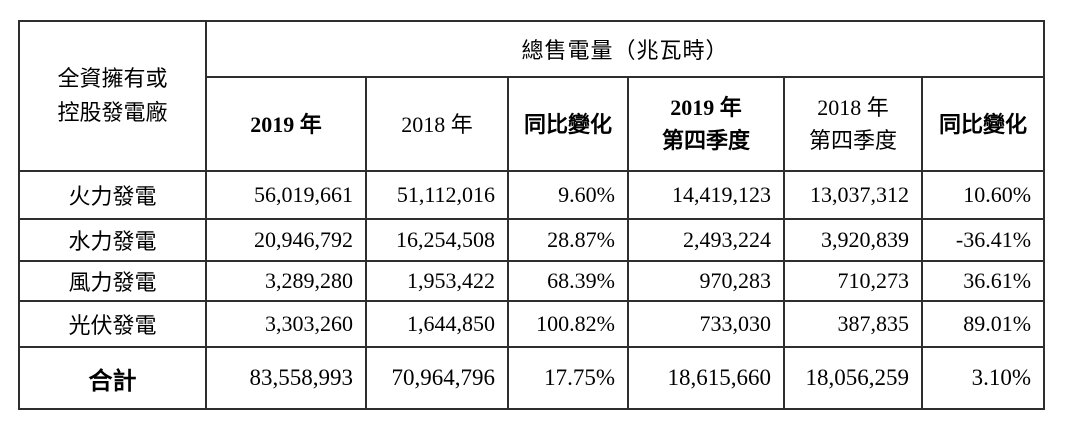 The height and width of the screenshot is (427, 1067). Describe the element at coordinates (853, 124) in the screenshot. I see `col-header-2018-q4: 2018 年 第四季度` at that location.